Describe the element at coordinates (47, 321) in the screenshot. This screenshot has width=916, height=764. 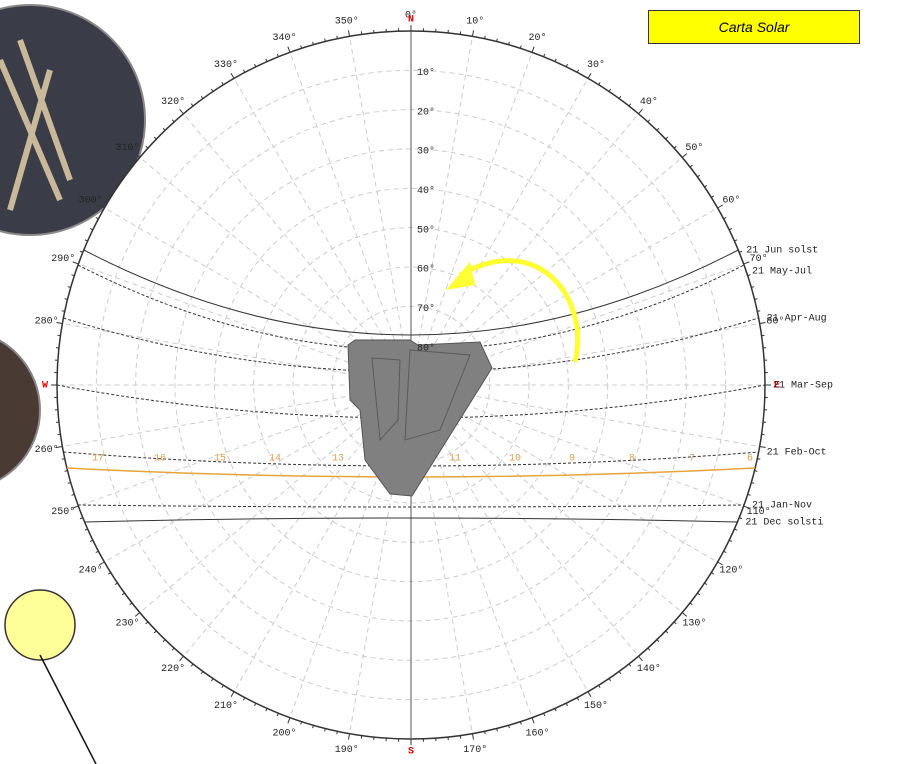
I see `azimuth-label: 280°` at that location.